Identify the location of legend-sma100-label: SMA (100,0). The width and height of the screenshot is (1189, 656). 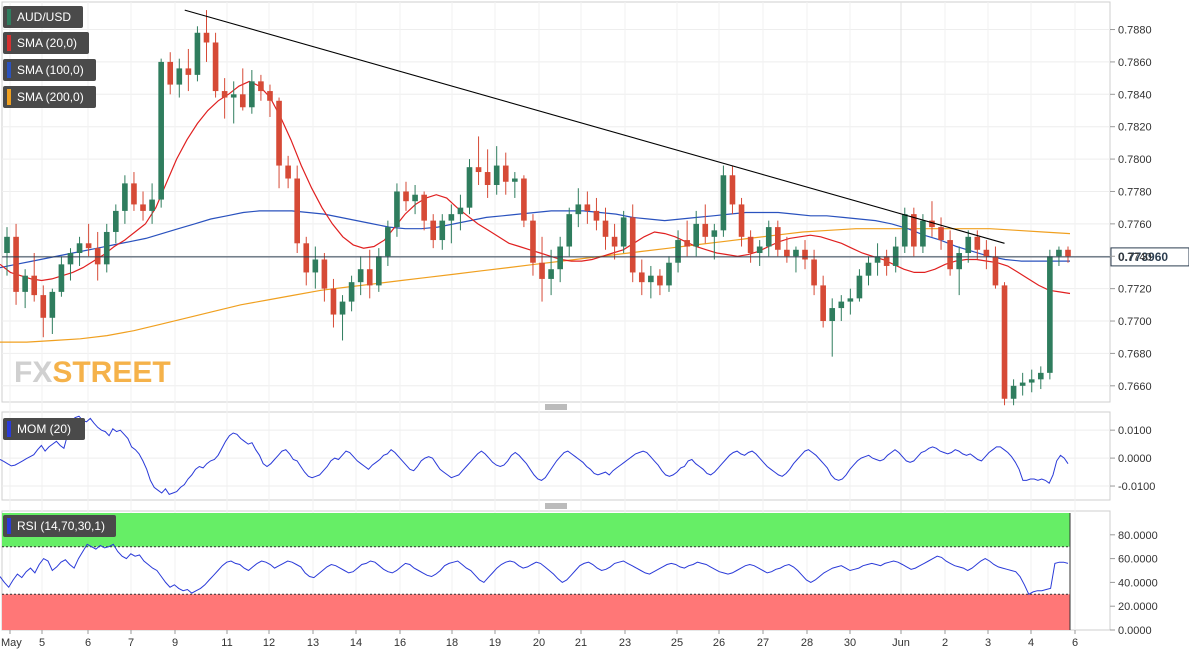
(50, 70).